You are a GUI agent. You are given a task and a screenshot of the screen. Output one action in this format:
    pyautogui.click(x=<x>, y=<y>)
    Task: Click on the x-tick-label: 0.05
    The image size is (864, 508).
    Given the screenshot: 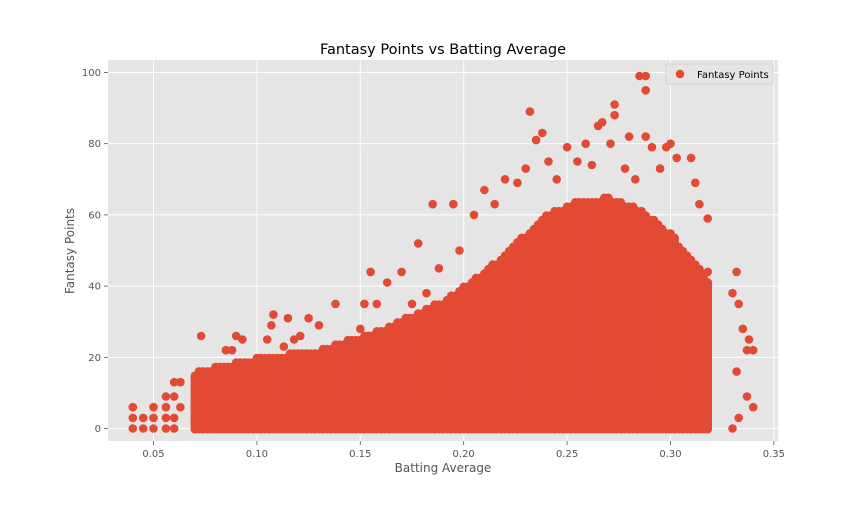 What is the action you would take?
    pyautogui.click(x=153, y=454)
    